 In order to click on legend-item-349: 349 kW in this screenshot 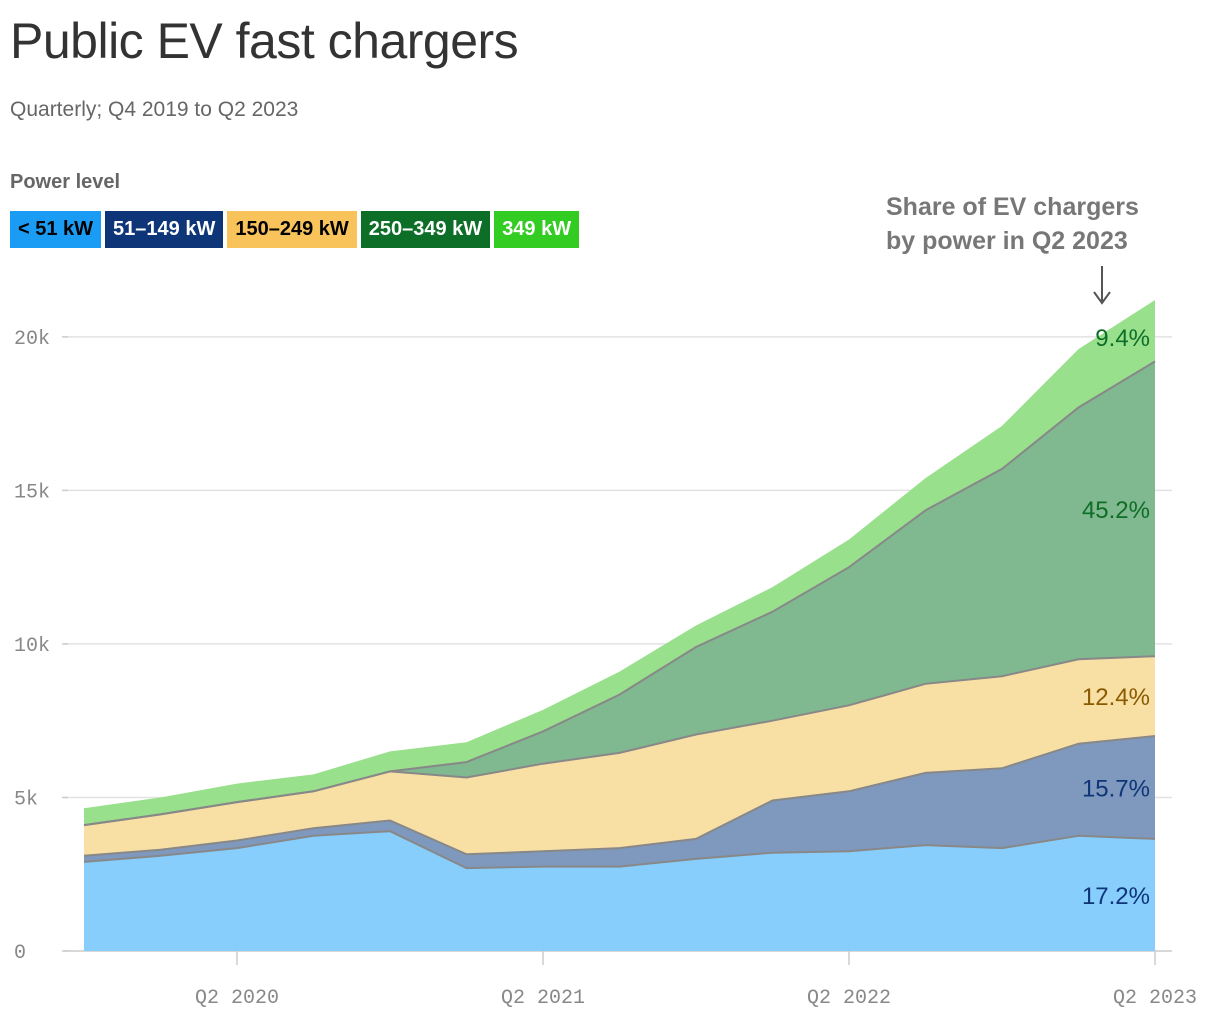, I will do `click(537, 229)`.